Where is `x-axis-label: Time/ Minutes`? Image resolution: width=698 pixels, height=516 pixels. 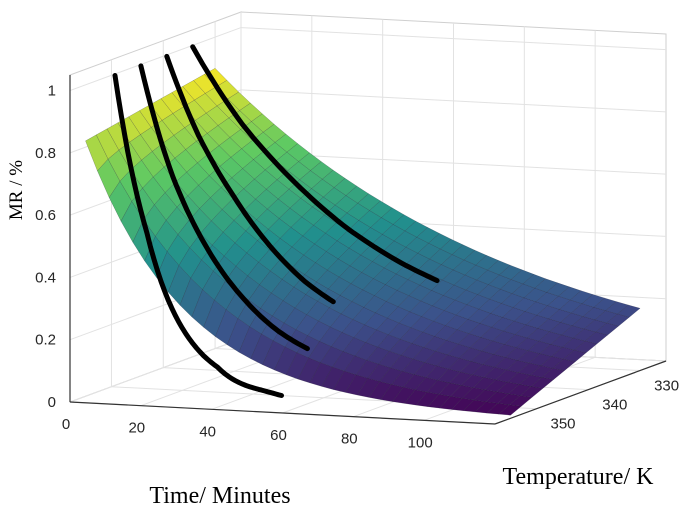
x-axis-label: Time/ Minutes is located at coordinates (219, 496).